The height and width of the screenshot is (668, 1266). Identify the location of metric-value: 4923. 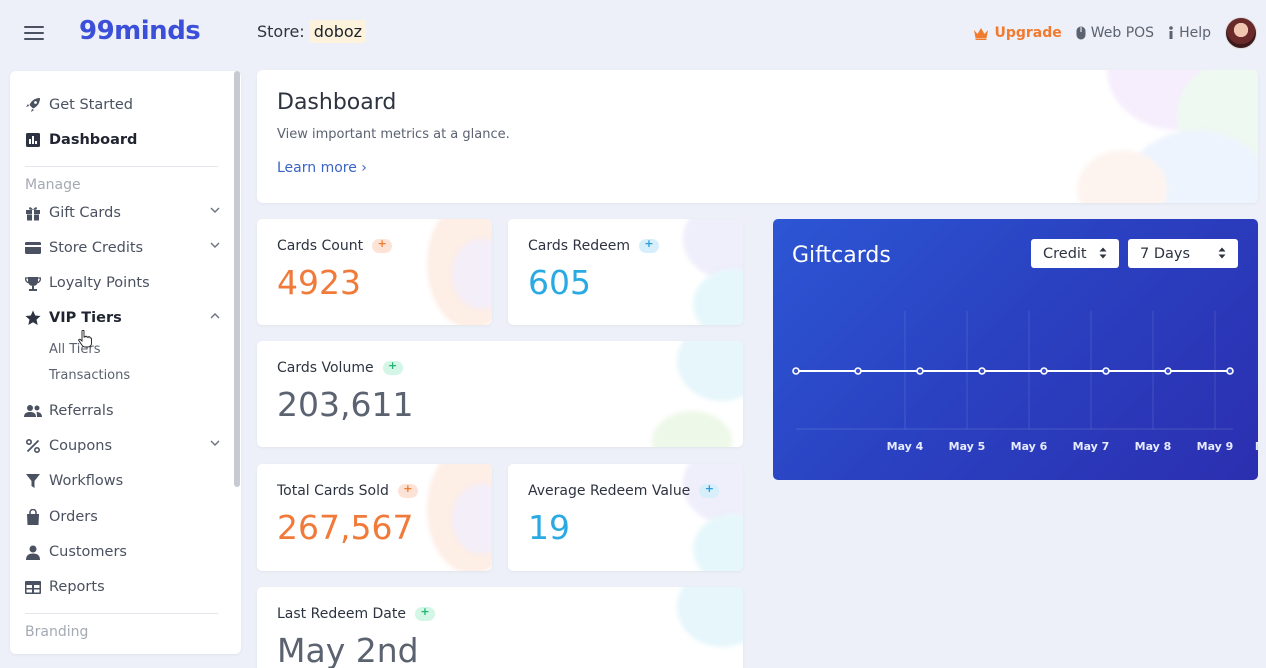
(319, 282).